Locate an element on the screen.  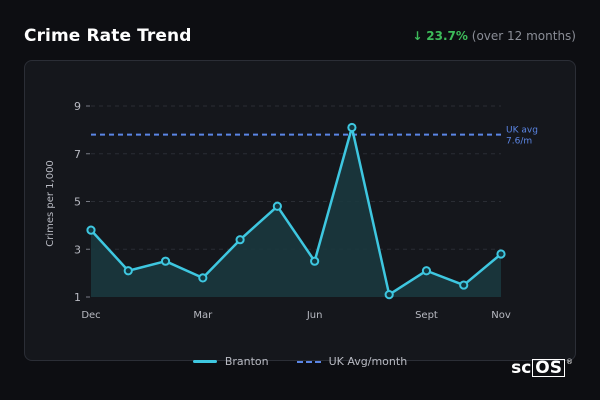
legend-label-series: Branton is located at coordinates (246, 361).